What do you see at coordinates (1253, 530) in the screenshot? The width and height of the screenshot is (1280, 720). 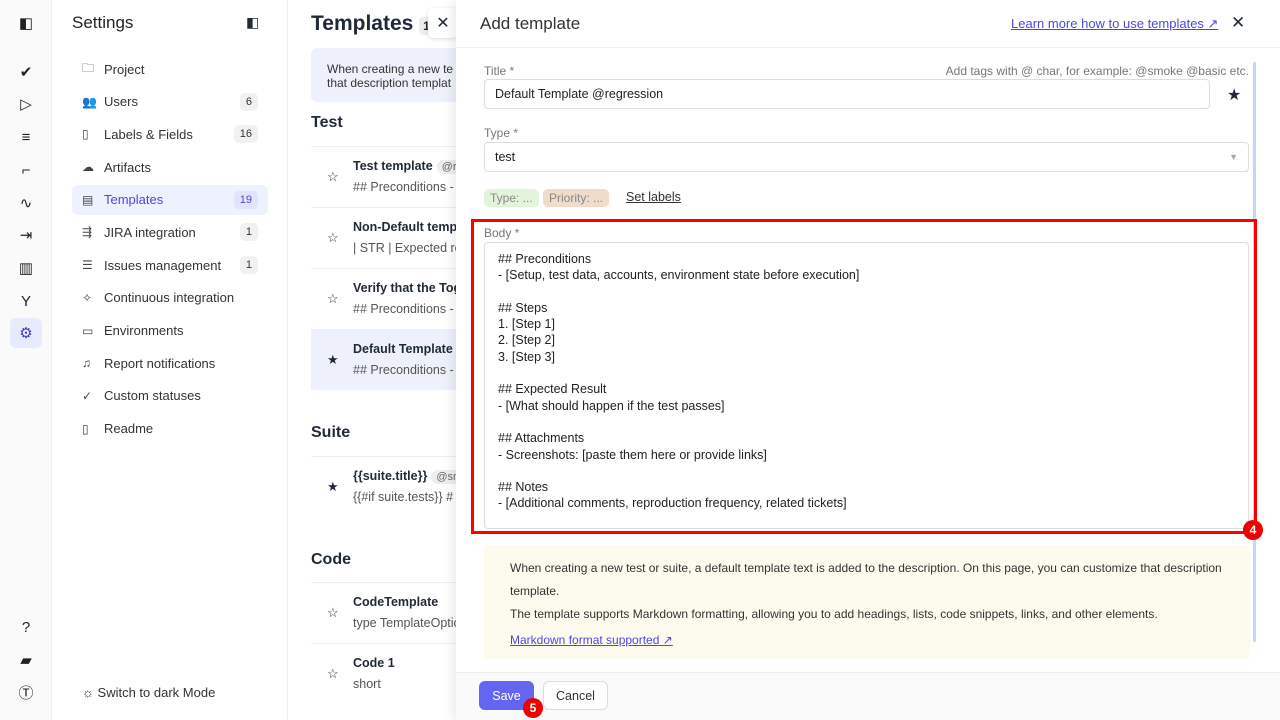 I see `annotation-badge: 4` at bounding box center [1253, 530].